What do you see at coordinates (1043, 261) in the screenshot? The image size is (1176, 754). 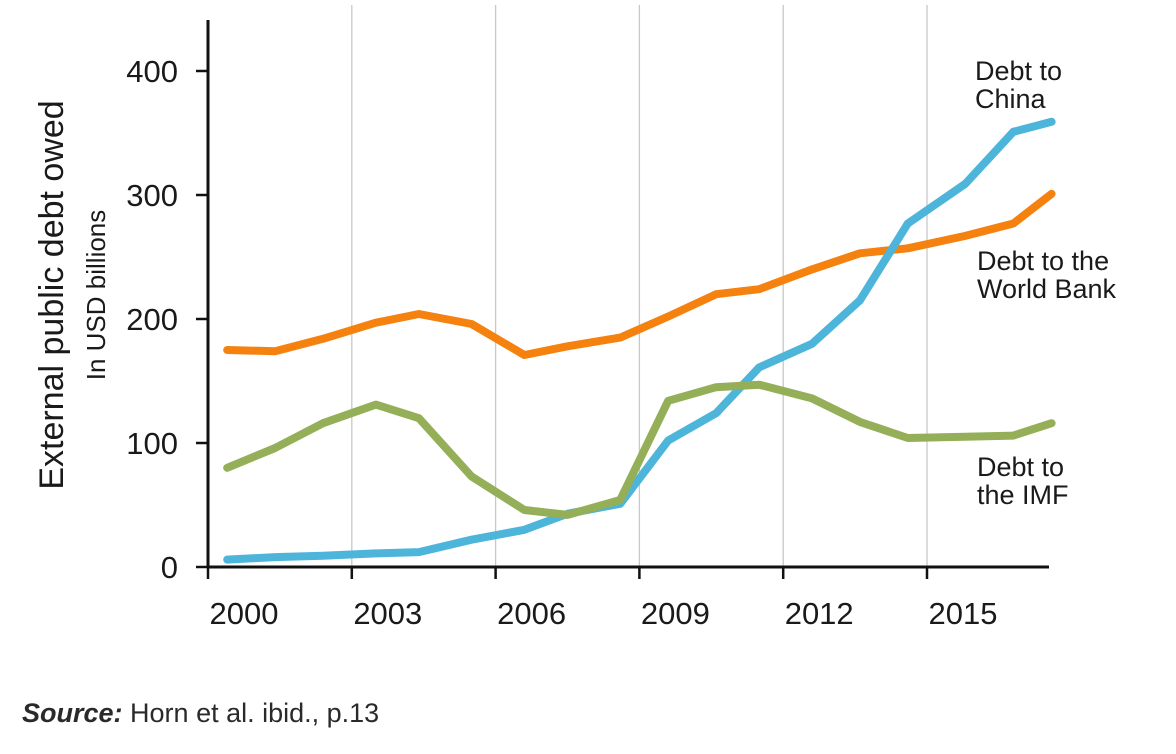 I see `series-label-line: Debt to the` at bounding box center [1043, 261].